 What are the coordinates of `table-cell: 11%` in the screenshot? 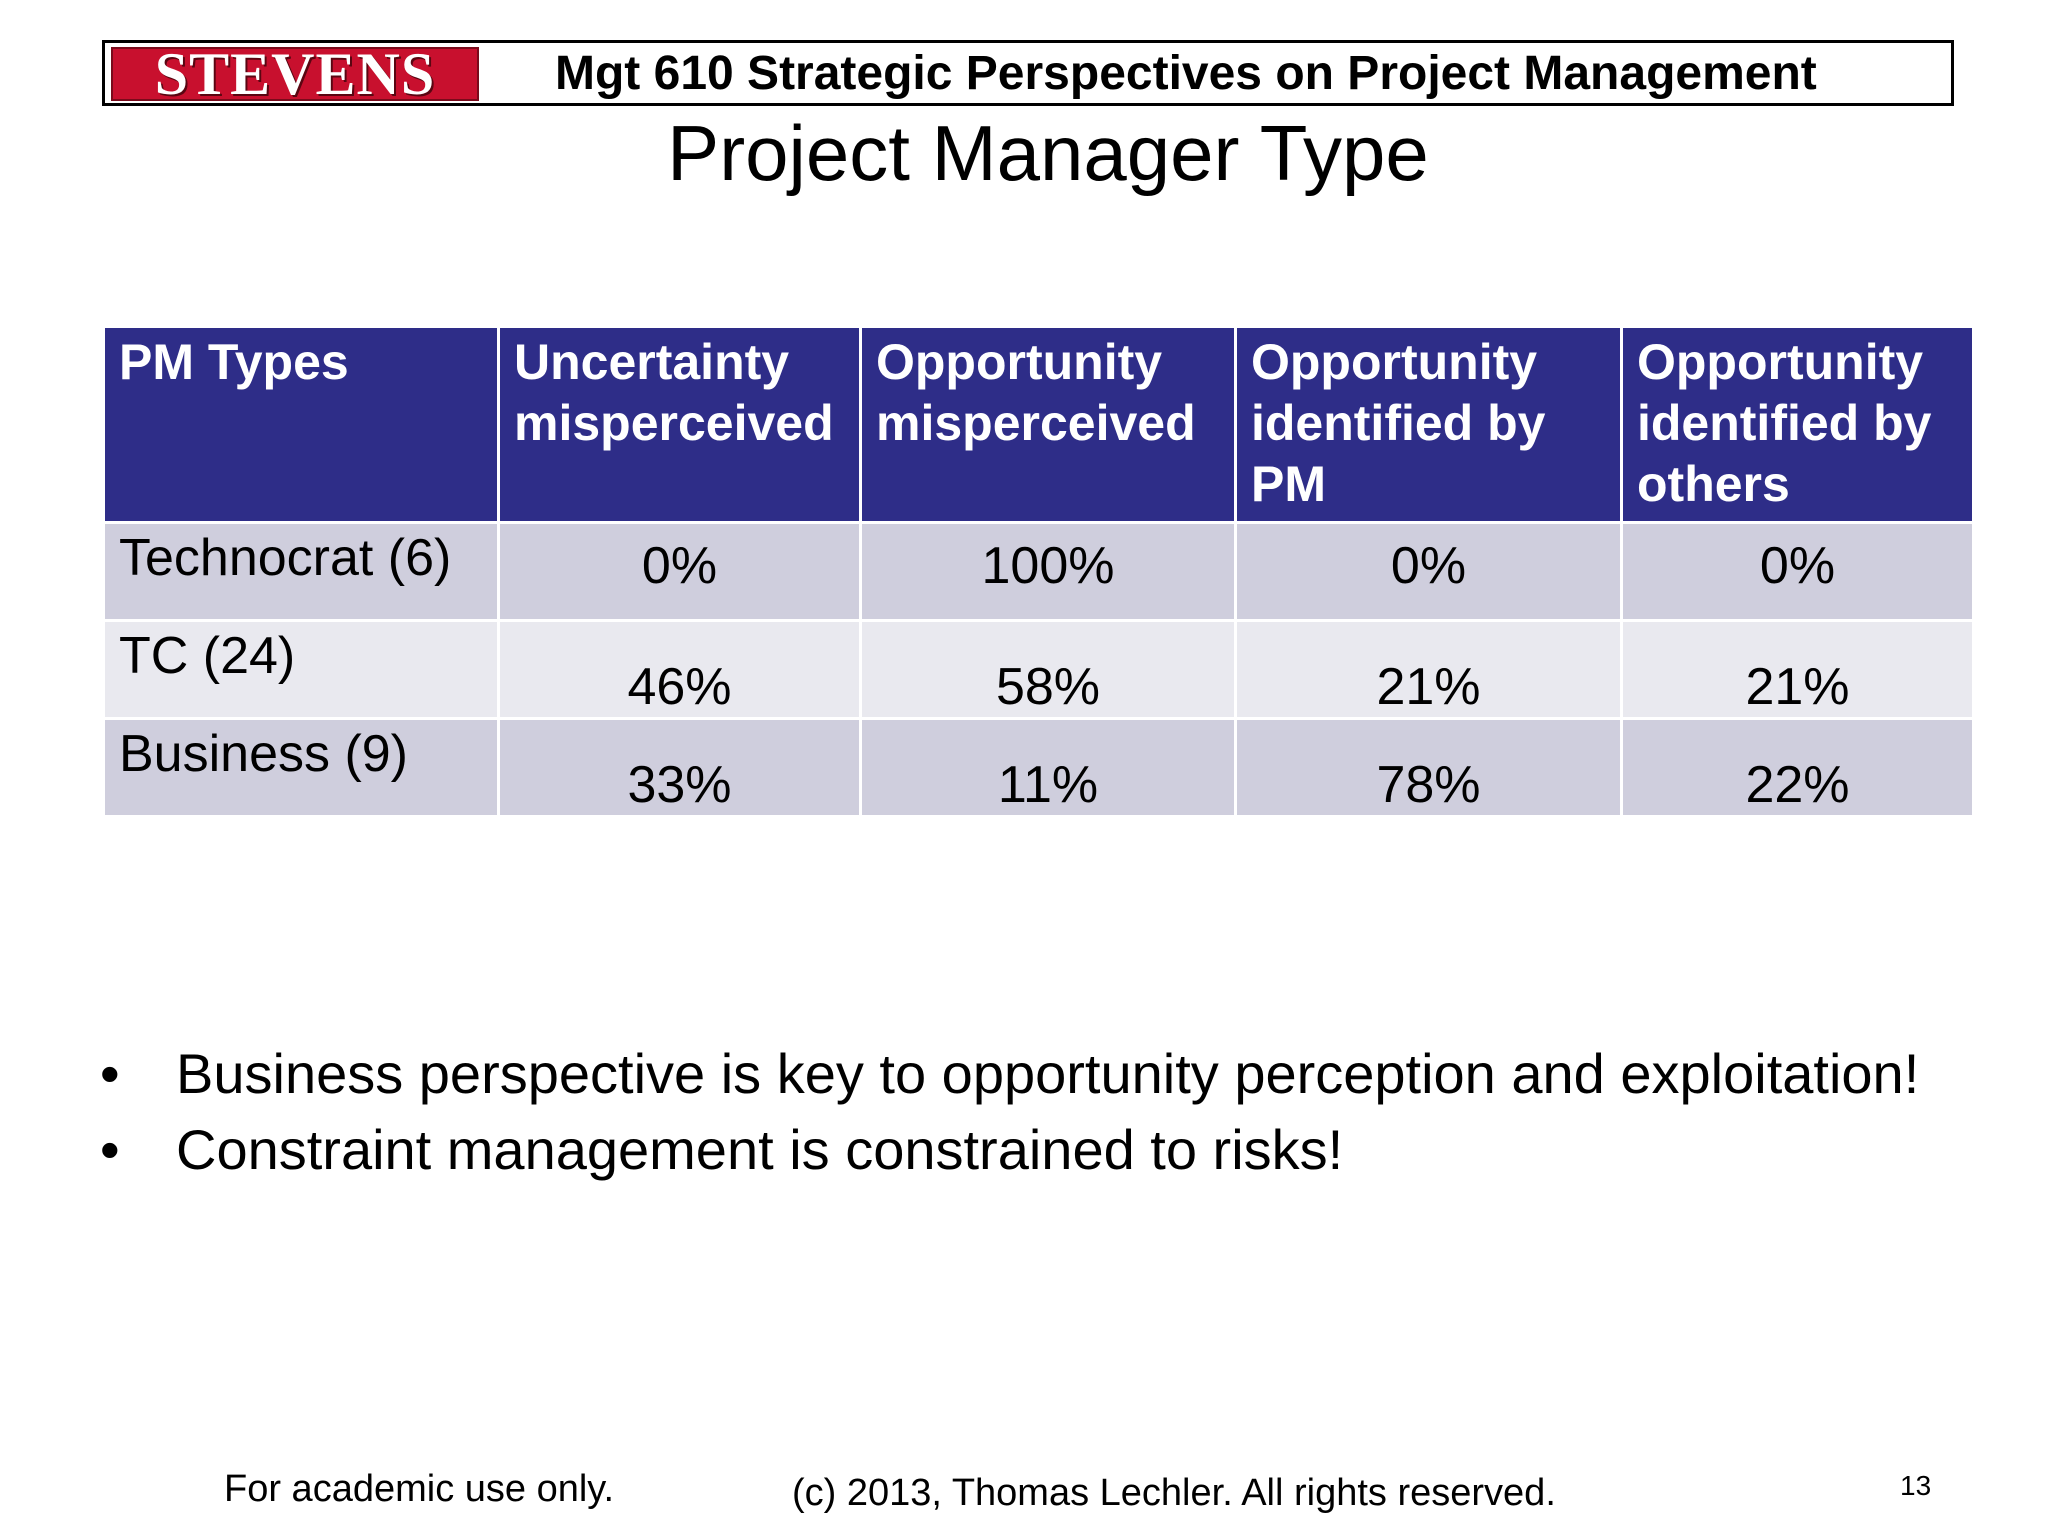 It's located at (1048, 767).